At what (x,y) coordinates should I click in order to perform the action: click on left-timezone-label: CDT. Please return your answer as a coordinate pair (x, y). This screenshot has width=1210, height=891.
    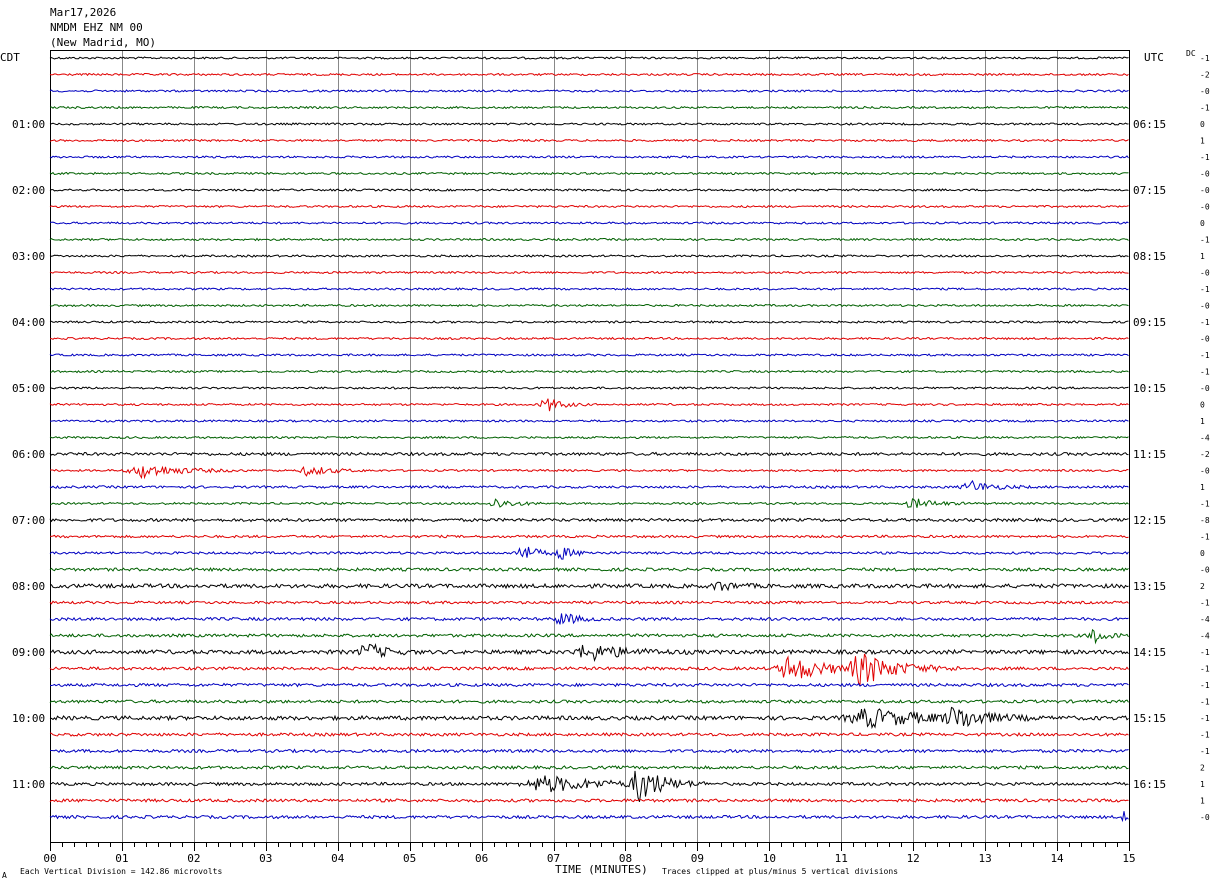
    Looking at the image, I should click on (10, 57).